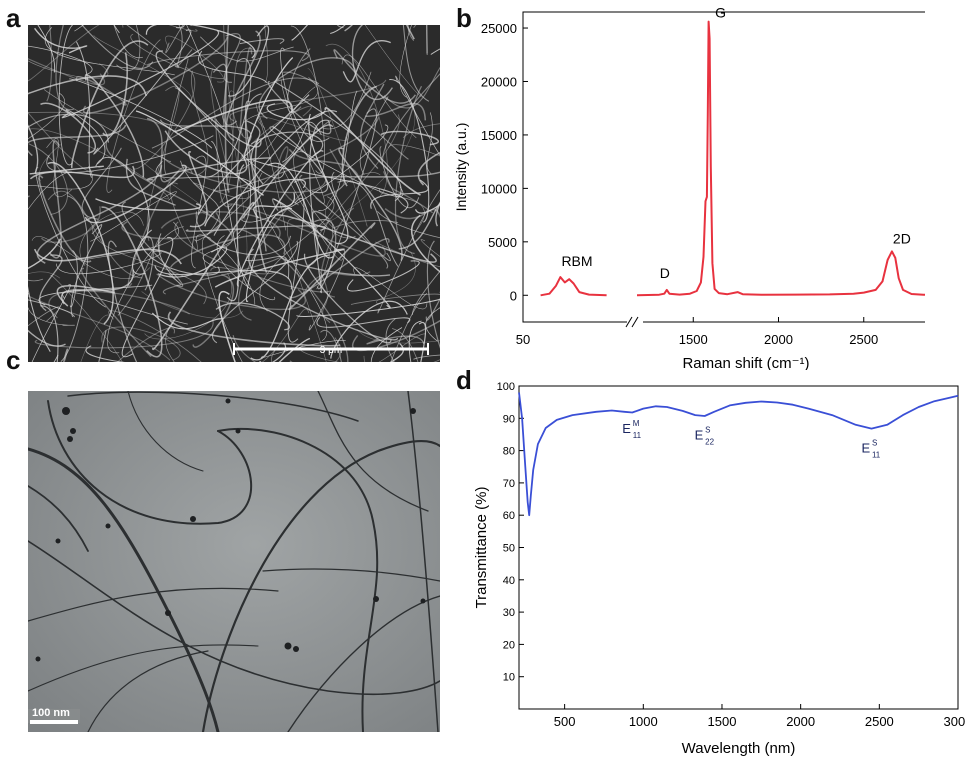 The width and height of the screenshot is (980, 763). Describe the element at coordinates (509, 613) in the screenshot. I see `transmittance-y-tick-label: 30` at that location.